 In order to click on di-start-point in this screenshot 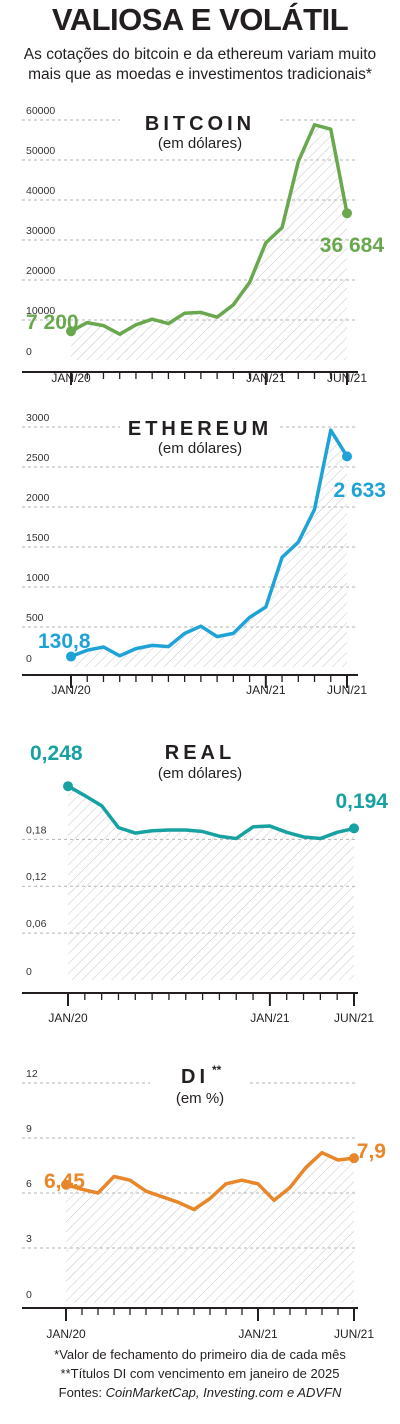, I will do `click(66, 1184)`.